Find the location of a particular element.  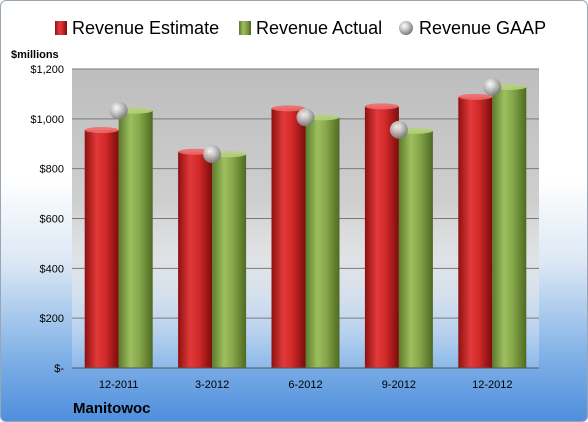

gaap-markers is located at coordinates (305, 120).